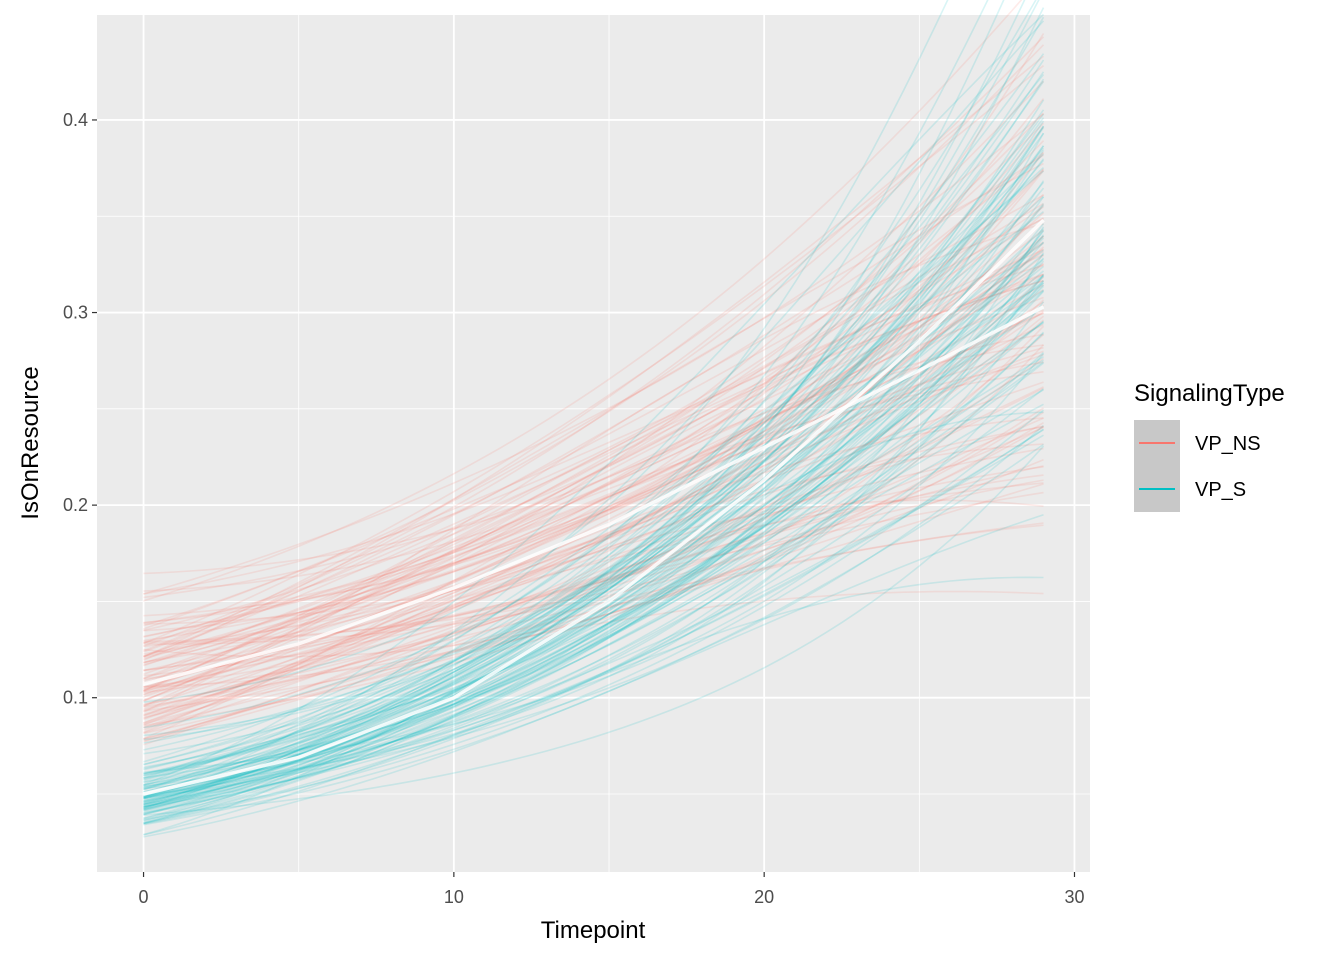  Describe the element at coordinates (1074, 897) in the screenshot. I see `x-tick-label: 30` at that location.